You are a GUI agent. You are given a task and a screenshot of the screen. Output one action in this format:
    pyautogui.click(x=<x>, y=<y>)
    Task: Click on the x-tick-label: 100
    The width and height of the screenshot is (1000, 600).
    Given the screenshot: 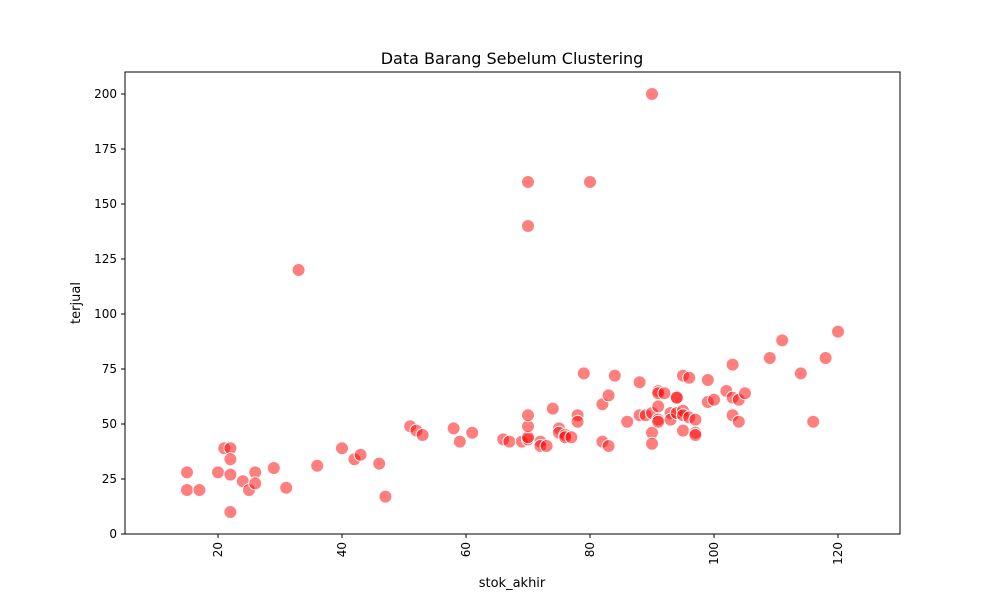 What is the action you would take?
    pyautogui.click(x=714, y=553)
    